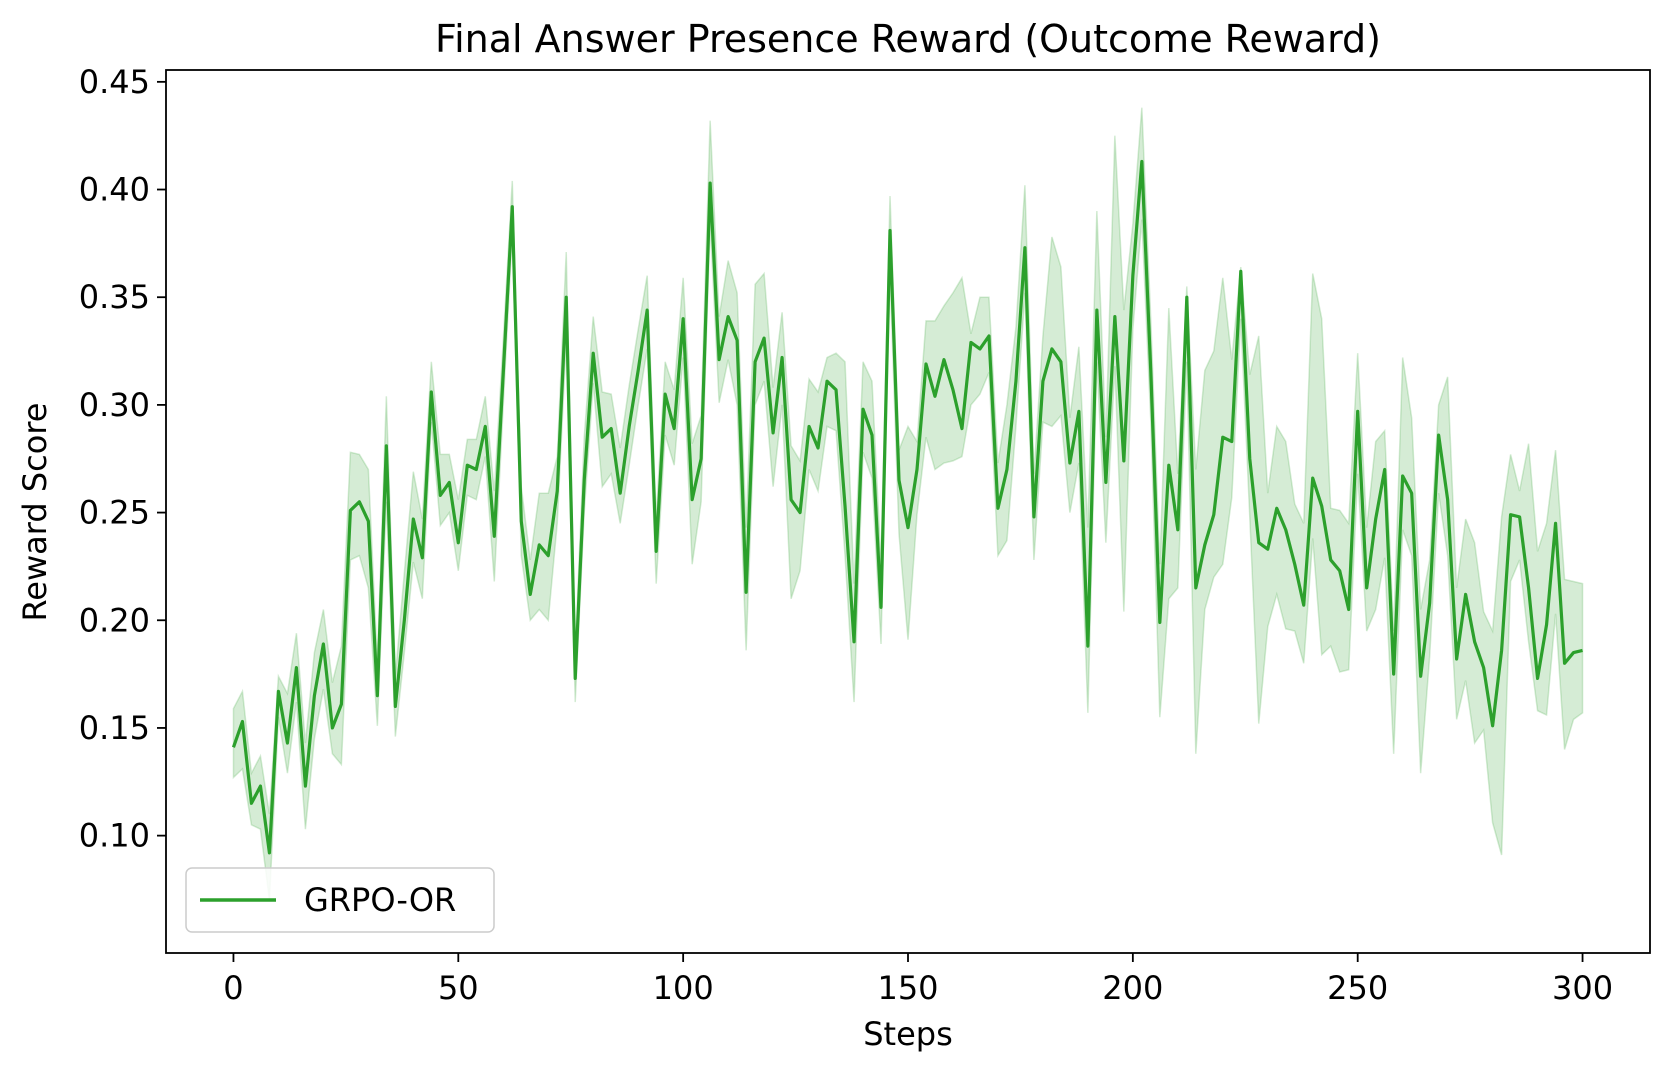 This screenshot has height=1073, width=1661. I want to click on y-tick-label: 0.40, so click(114, 190).